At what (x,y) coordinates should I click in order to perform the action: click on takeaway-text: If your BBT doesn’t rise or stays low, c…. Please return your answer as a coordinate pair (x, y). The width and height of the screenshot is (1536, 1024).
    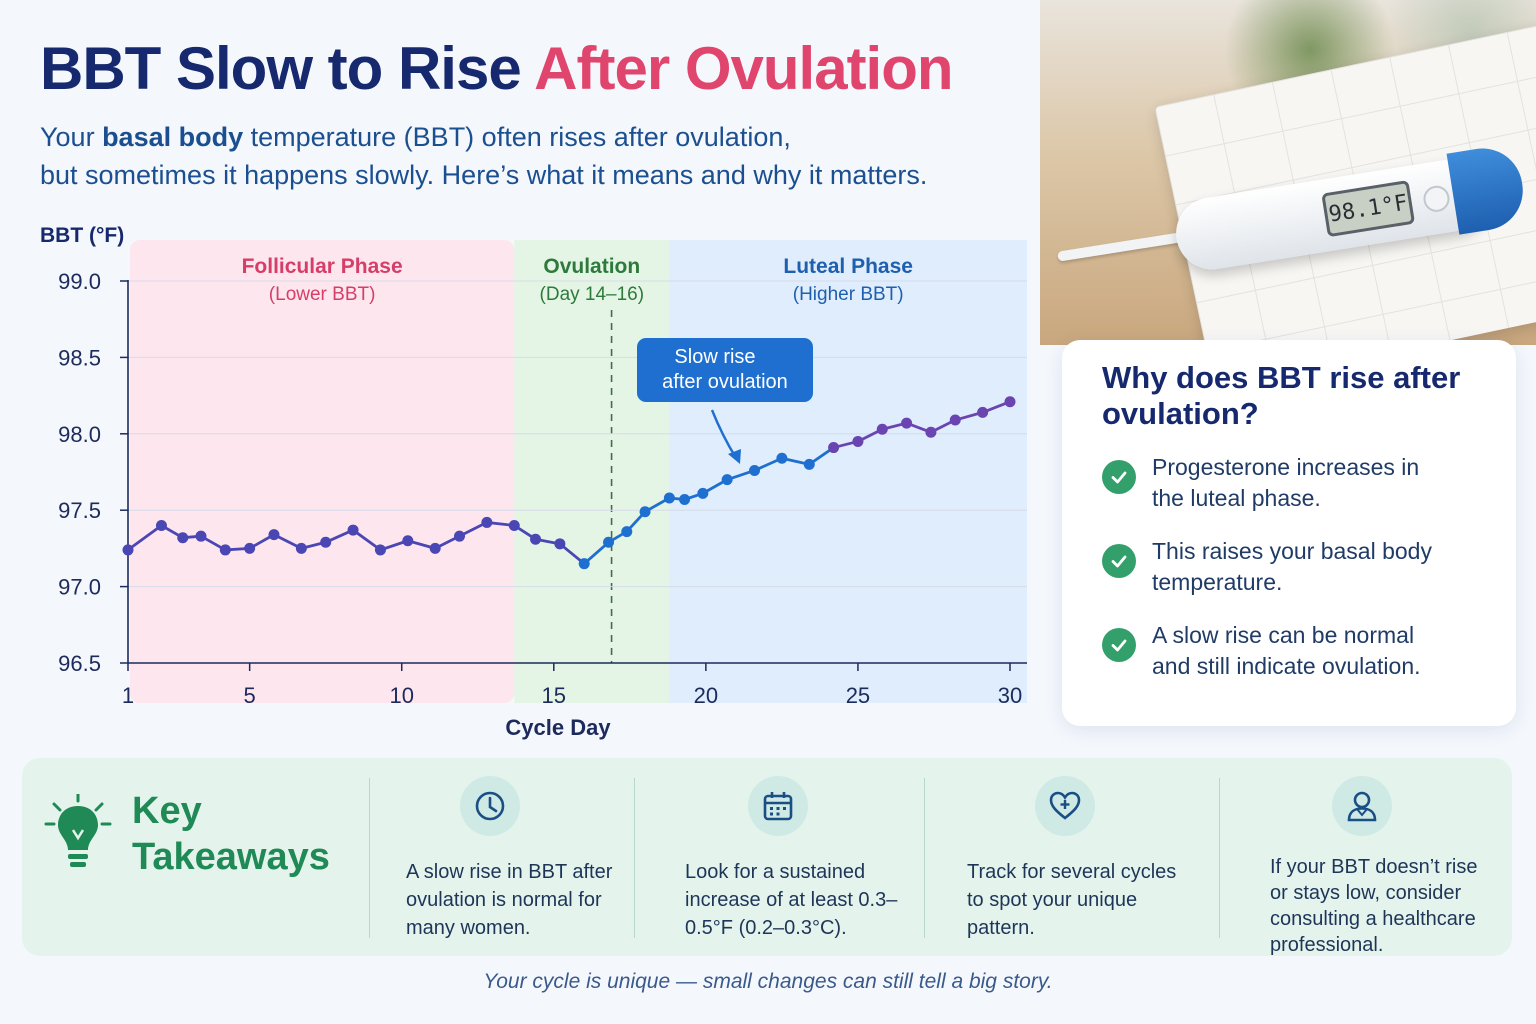
    Looking at the image, I should click on (1374, 906).